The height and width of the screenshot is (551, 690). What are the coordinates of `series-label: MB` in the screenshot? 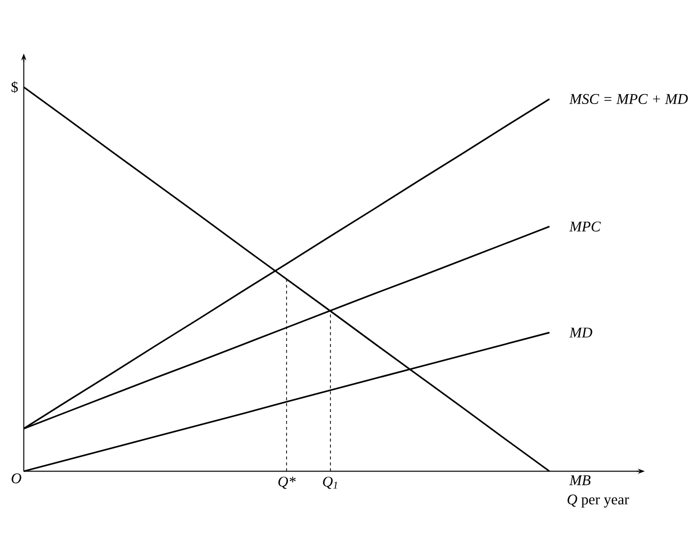 It's located at (579, 480).